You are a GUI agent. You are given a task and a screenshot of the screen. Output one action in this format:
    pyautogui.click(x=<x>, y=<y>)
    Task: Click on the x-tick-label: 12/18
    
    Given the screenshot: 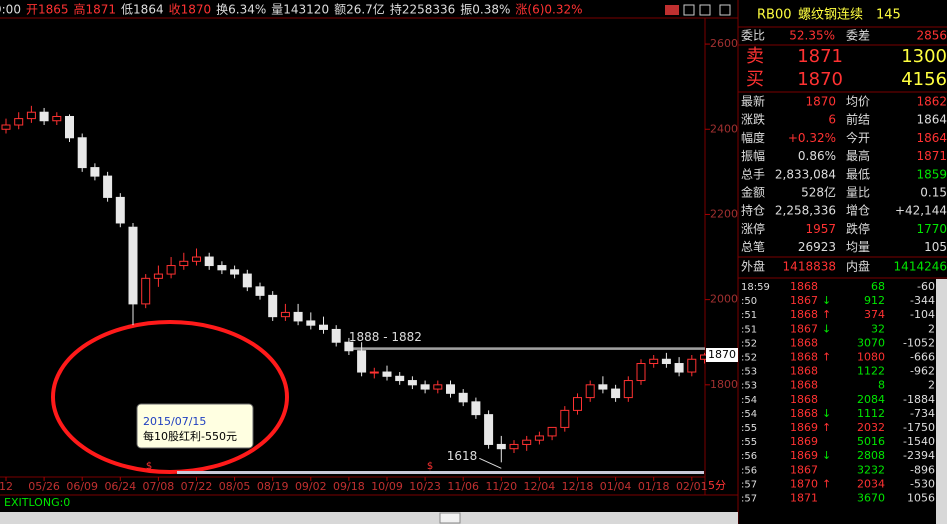 What is the action you would take?
    pyautogui.click(x=578, y=486)
    